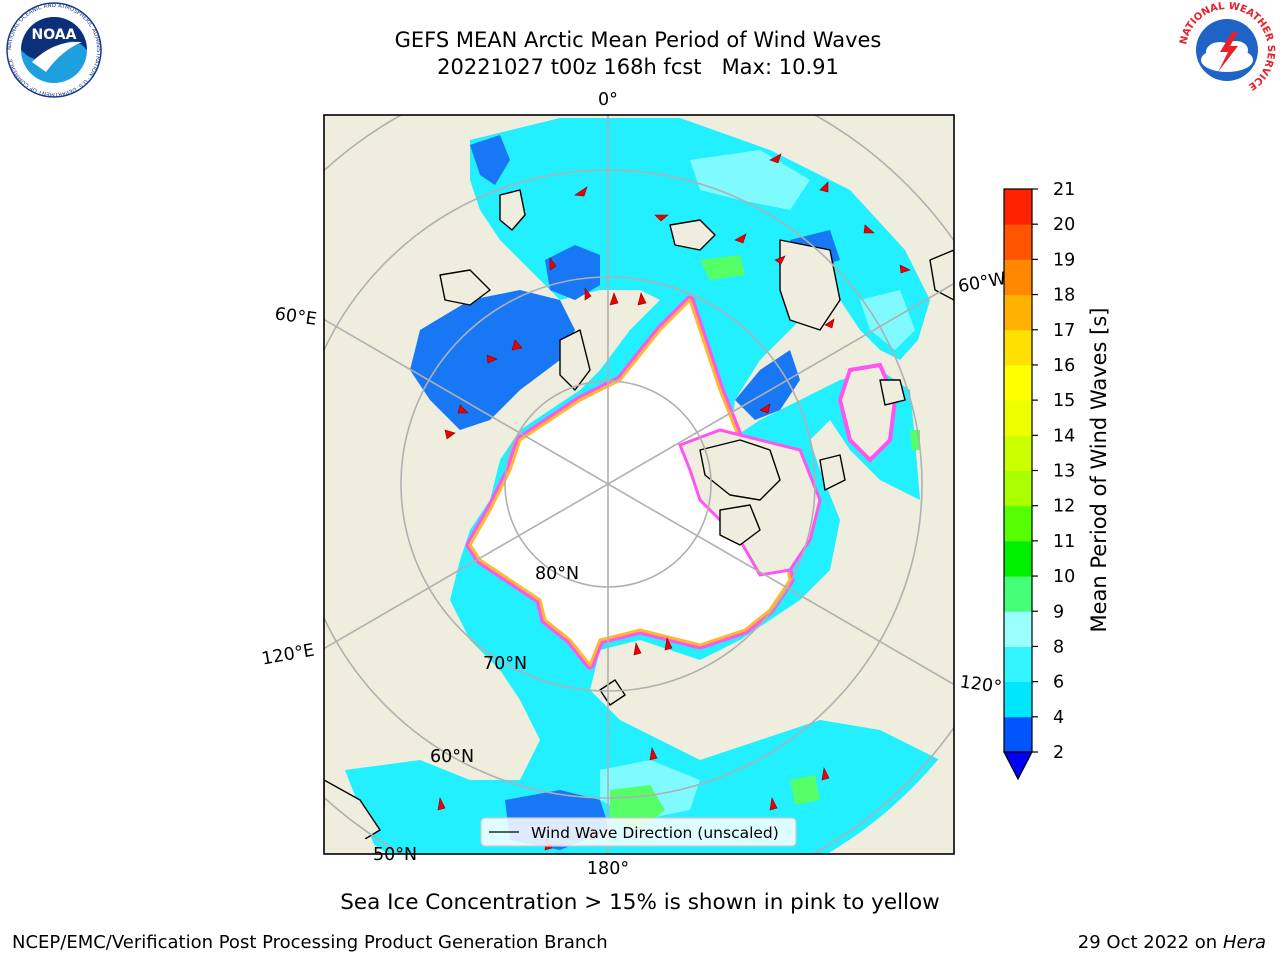 The width and height of the screenshot is (1280, 960). Describe the element at coordinates (1064, 542) in the screenshot. I see `colorbar-tick-label: 11` at that location.